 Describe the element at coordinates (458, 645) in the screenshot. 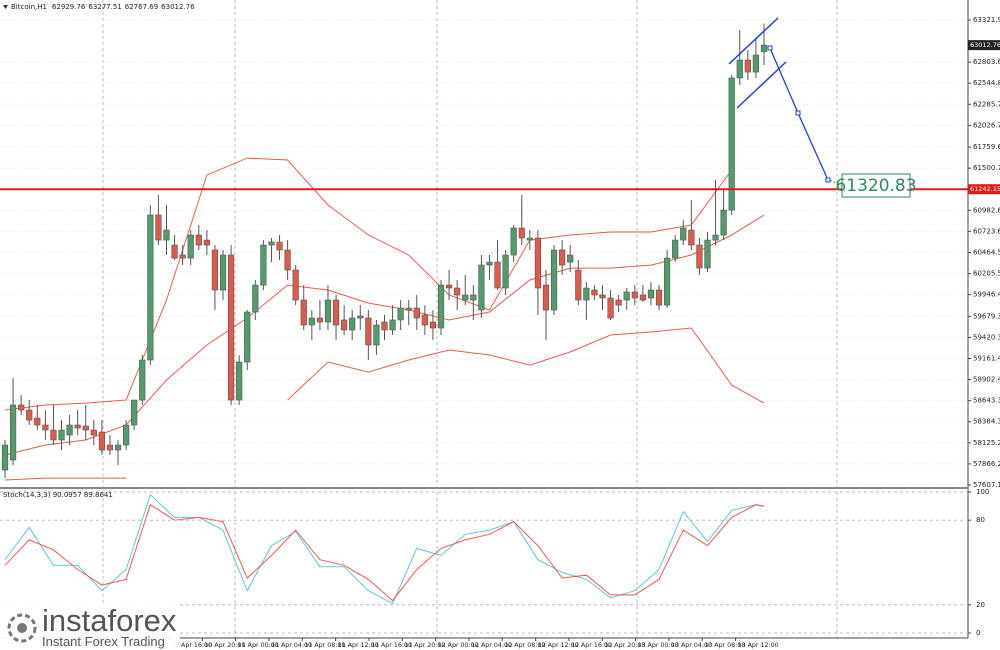

I see `x-tick-label: 12 Apr 00:00` at that location.